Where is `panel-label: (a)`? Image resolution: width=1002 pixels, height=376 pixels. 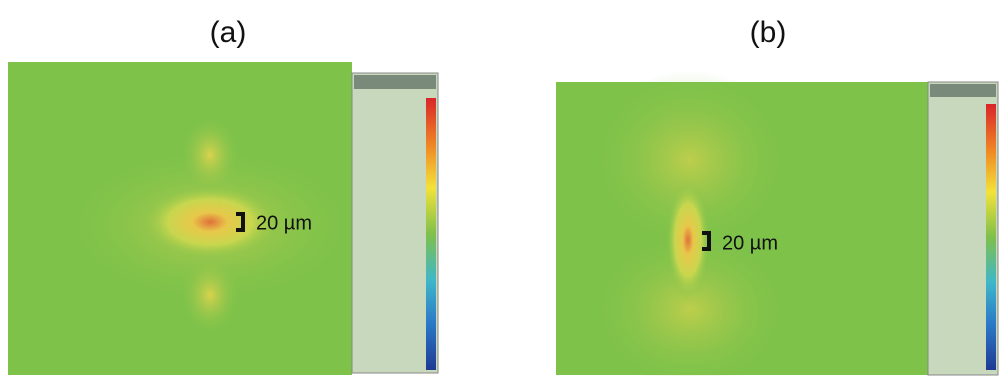 panel-label: (a) is located at coordinates (228, 32).